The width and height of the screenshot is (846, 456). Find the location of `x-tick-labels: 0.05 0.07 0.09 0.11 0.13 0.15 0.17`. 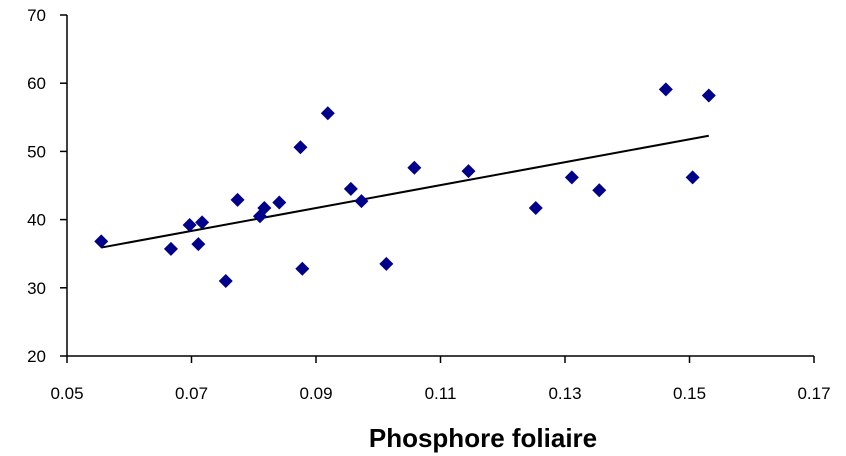

x-tick-labels: 0.05 0.07 0.09 0.11 0.13 0.15 0.17 is located at coordinates (440, 393).